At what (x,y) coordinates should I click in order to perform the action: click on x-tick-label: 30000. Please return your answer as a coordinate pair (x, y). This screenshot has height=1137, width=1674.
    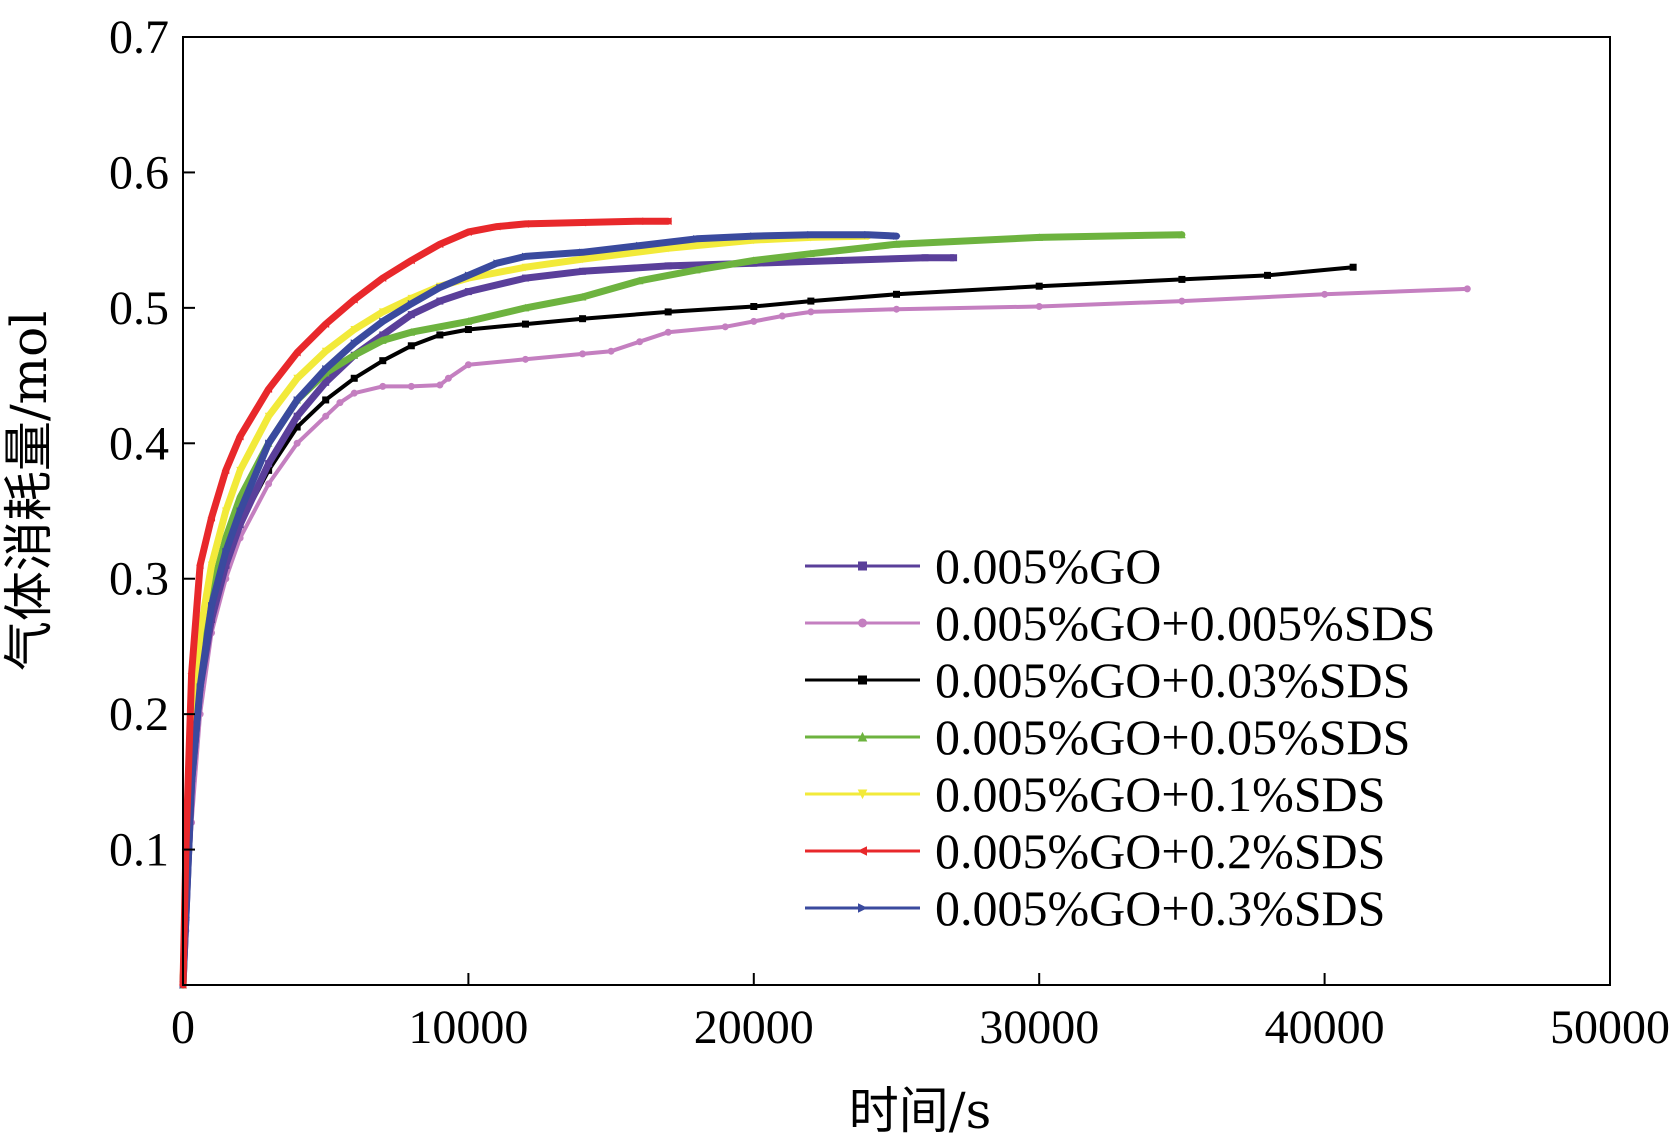
    Looking at the image, I should click on (1039, 1027).